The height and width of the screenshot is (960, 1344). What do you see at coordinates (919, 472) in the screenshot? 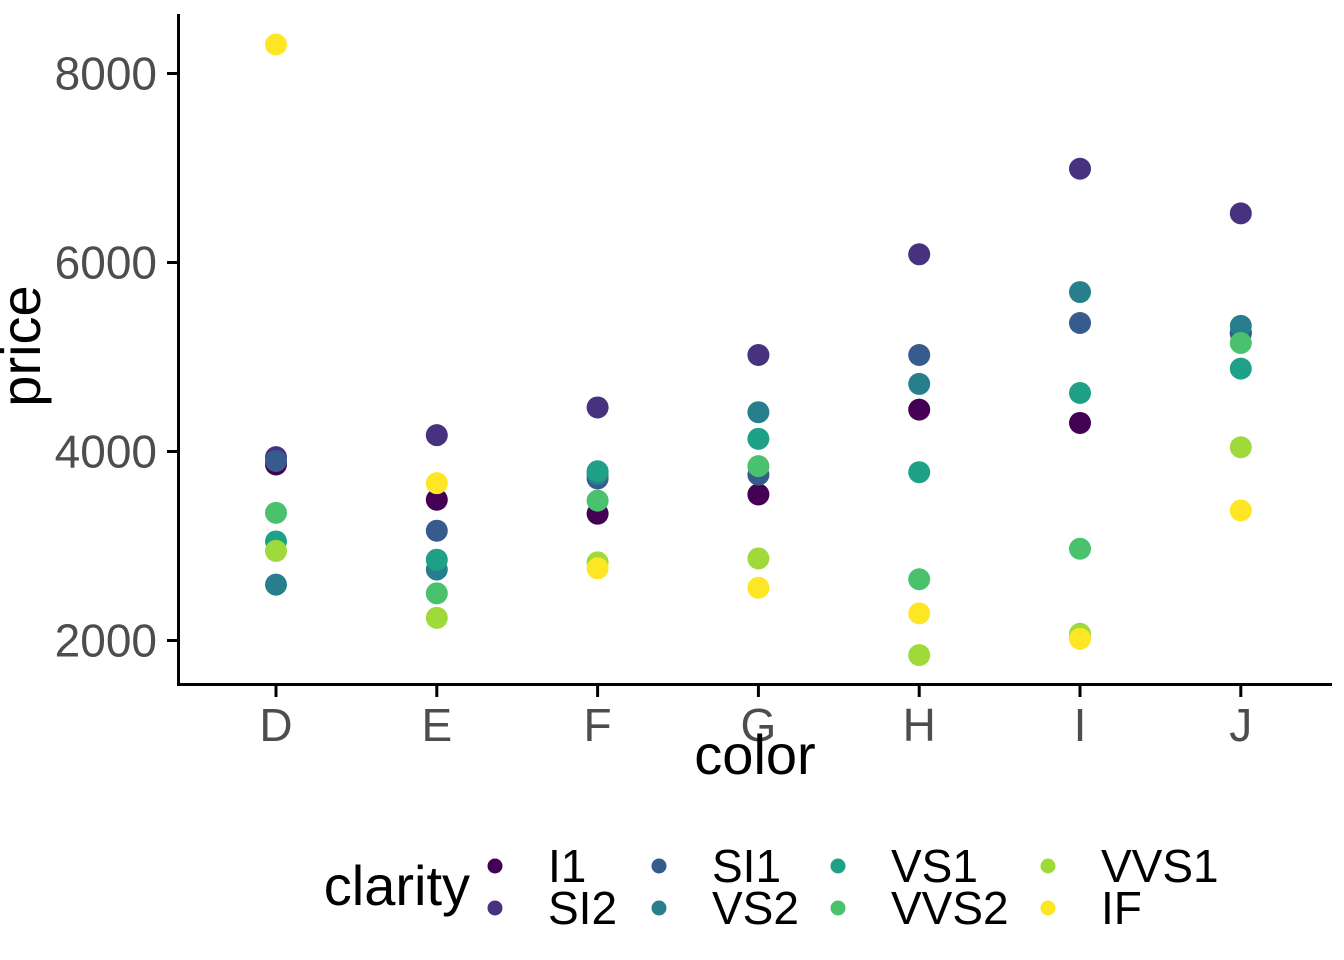
I see `point-VS1-H` at bounding box center [919, 472].